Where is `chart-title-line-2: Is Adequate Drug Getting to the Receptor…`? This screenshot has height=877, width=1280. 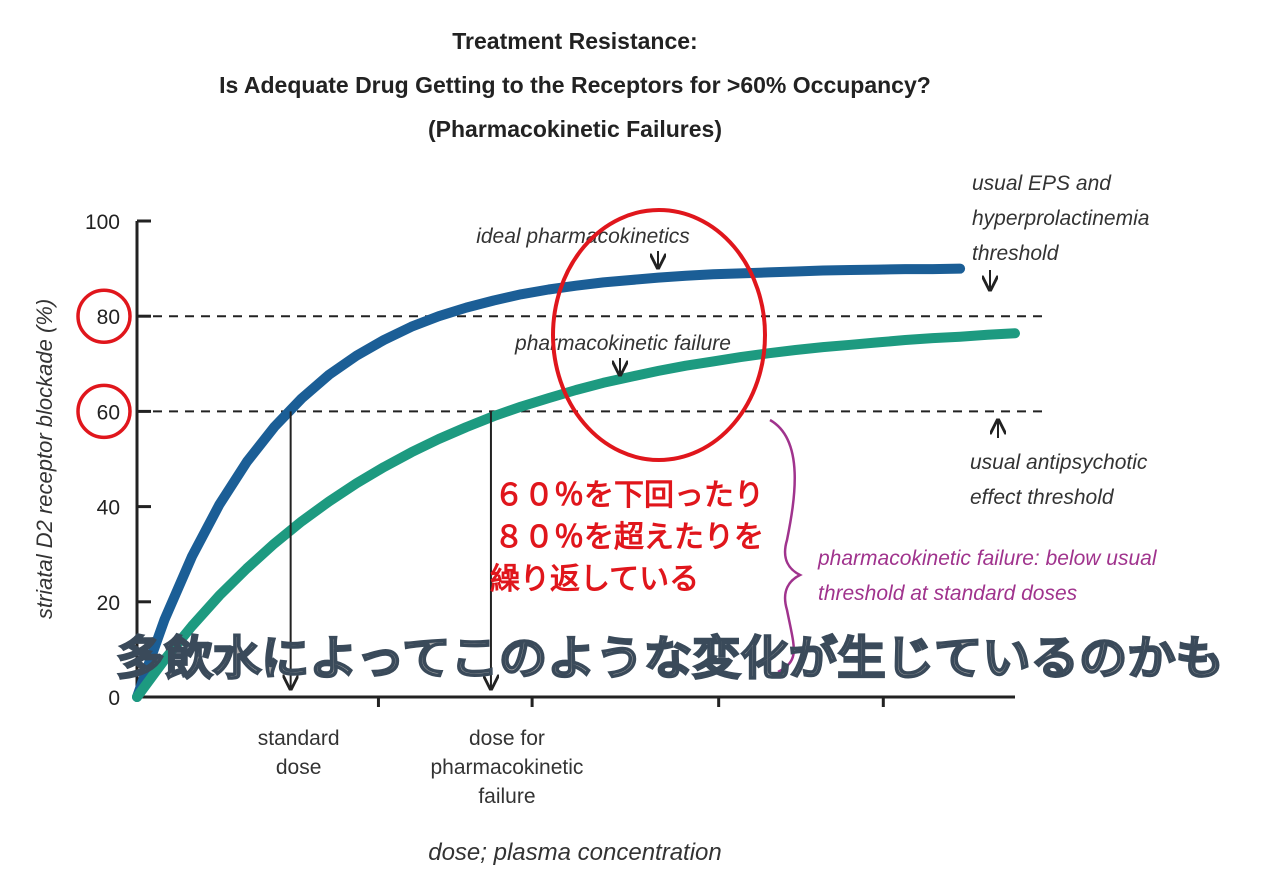 chart-title-line-2: Is Adequate Drug Getting to the Receptor… is located at coordinates (575, 85).